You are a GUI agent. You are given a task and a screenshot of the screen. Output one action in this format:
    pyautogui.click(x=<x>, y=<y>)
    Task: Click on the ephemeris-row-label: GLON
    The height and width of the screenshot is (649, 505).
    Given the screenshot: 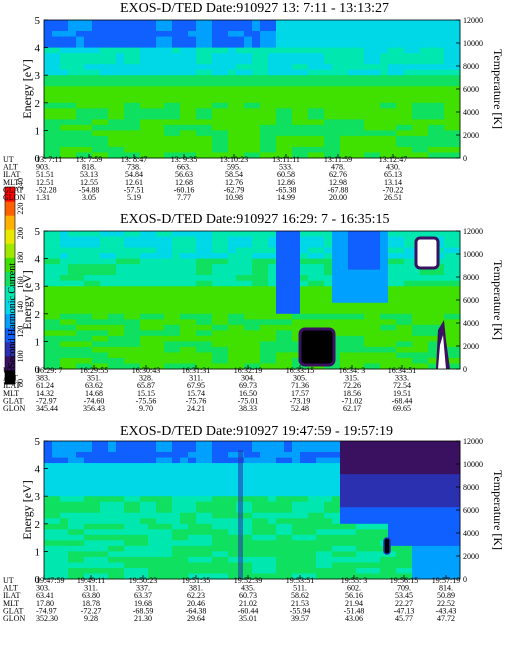 What is the action you would take?
    pyautogui.click(x=14, y=197)
    